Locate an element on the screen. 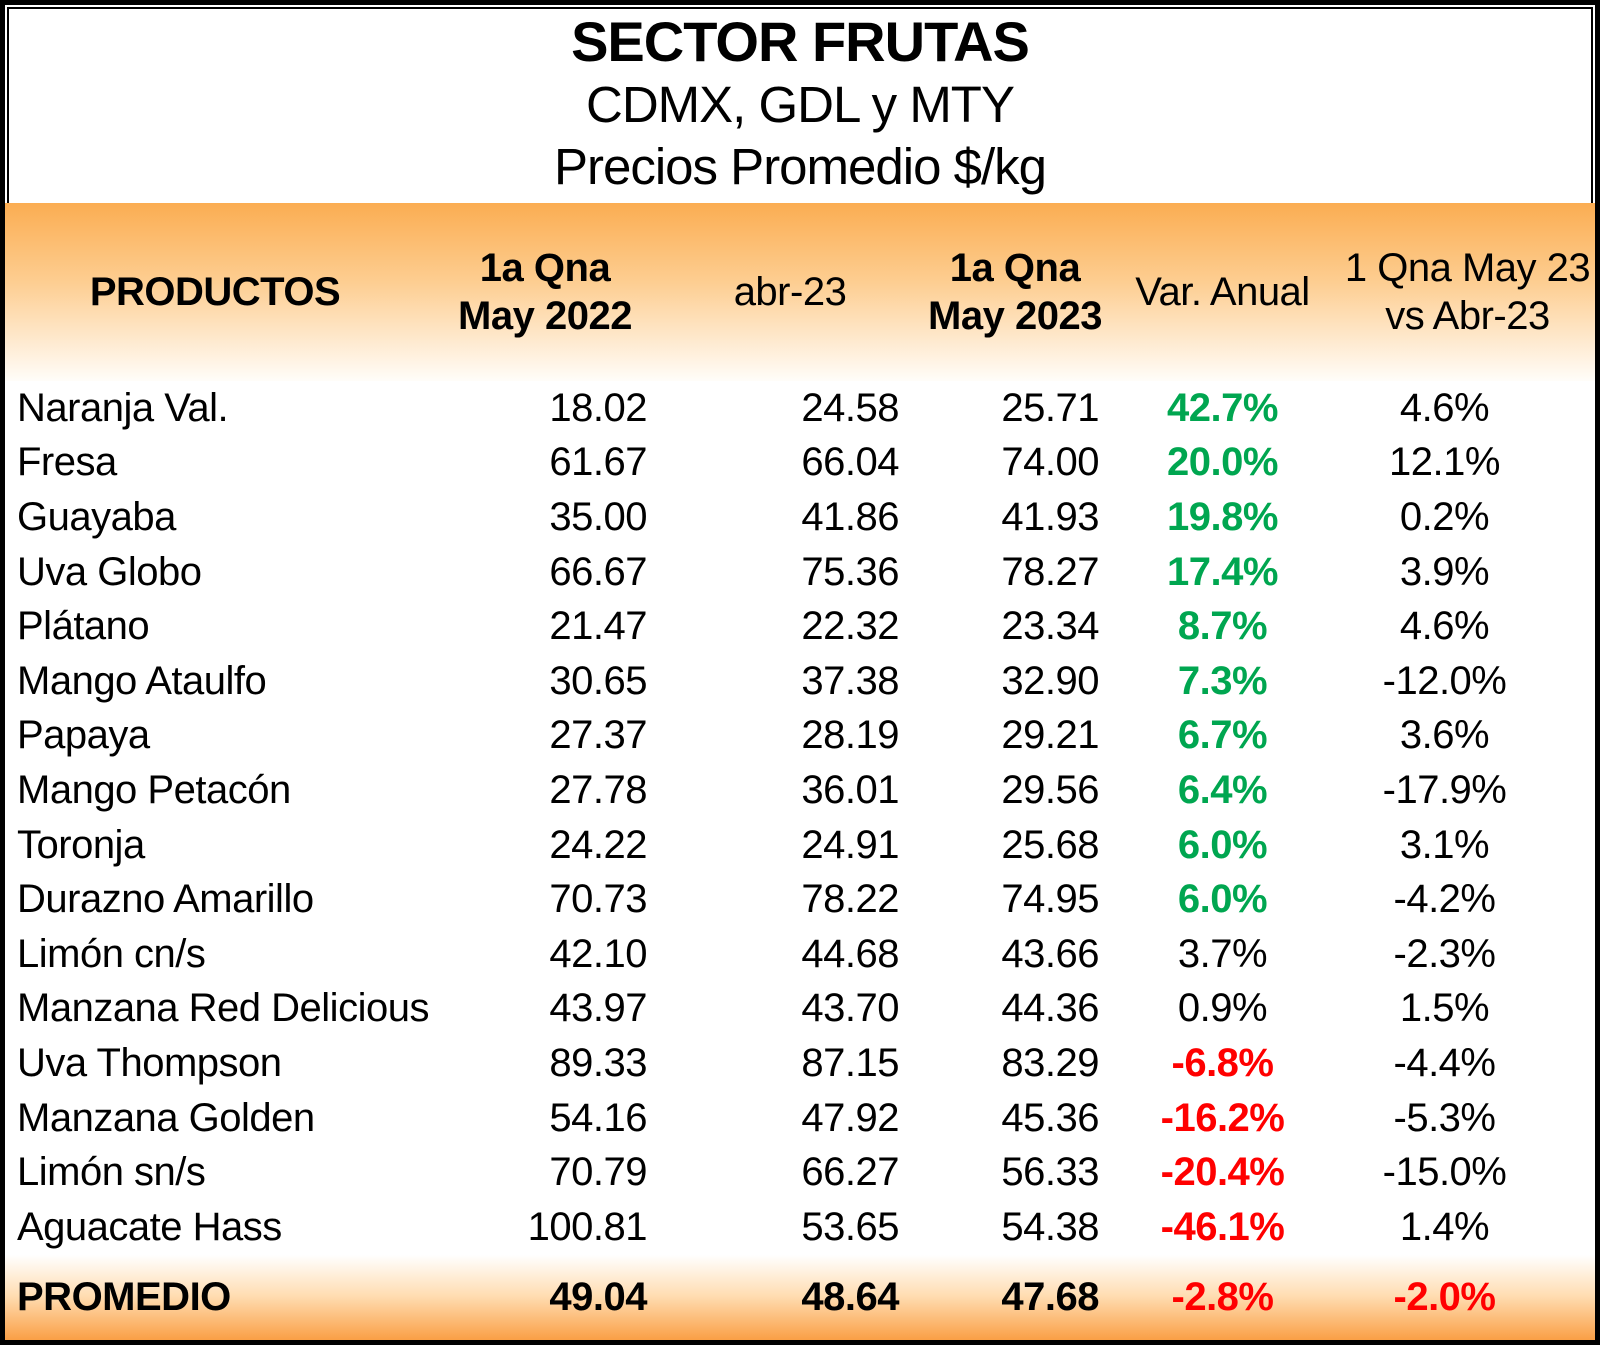 Image resolution: width=1600 pixels, height=1345 pixels. product-row: Limón cn/s 42.10 44.68 43.66 3.7% -2.3% is located at coordinates (800, 954).